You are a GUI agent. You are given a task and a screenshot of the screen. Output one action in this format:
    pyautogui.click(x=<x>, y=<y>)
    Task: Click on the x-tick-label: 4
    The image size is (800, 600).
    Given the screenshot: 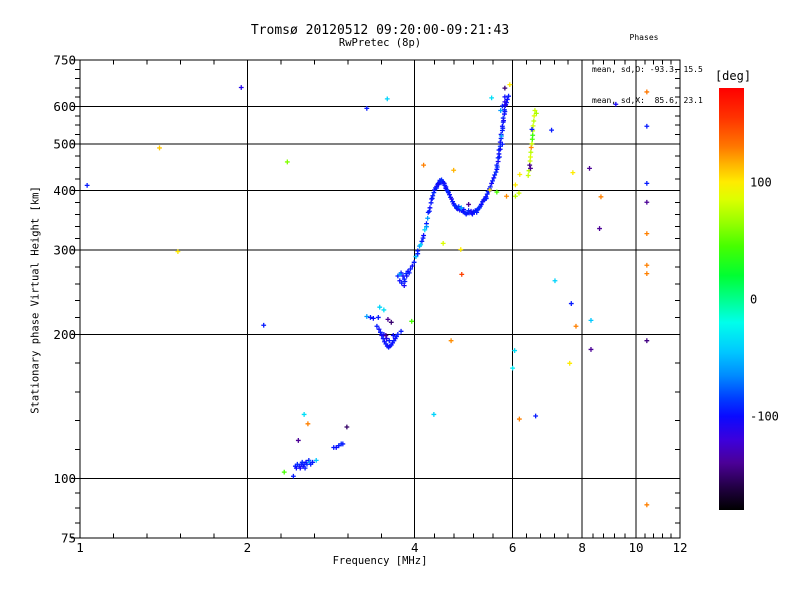 What is the action you would take?
    pyautogui.click(x=415, y=547)
    